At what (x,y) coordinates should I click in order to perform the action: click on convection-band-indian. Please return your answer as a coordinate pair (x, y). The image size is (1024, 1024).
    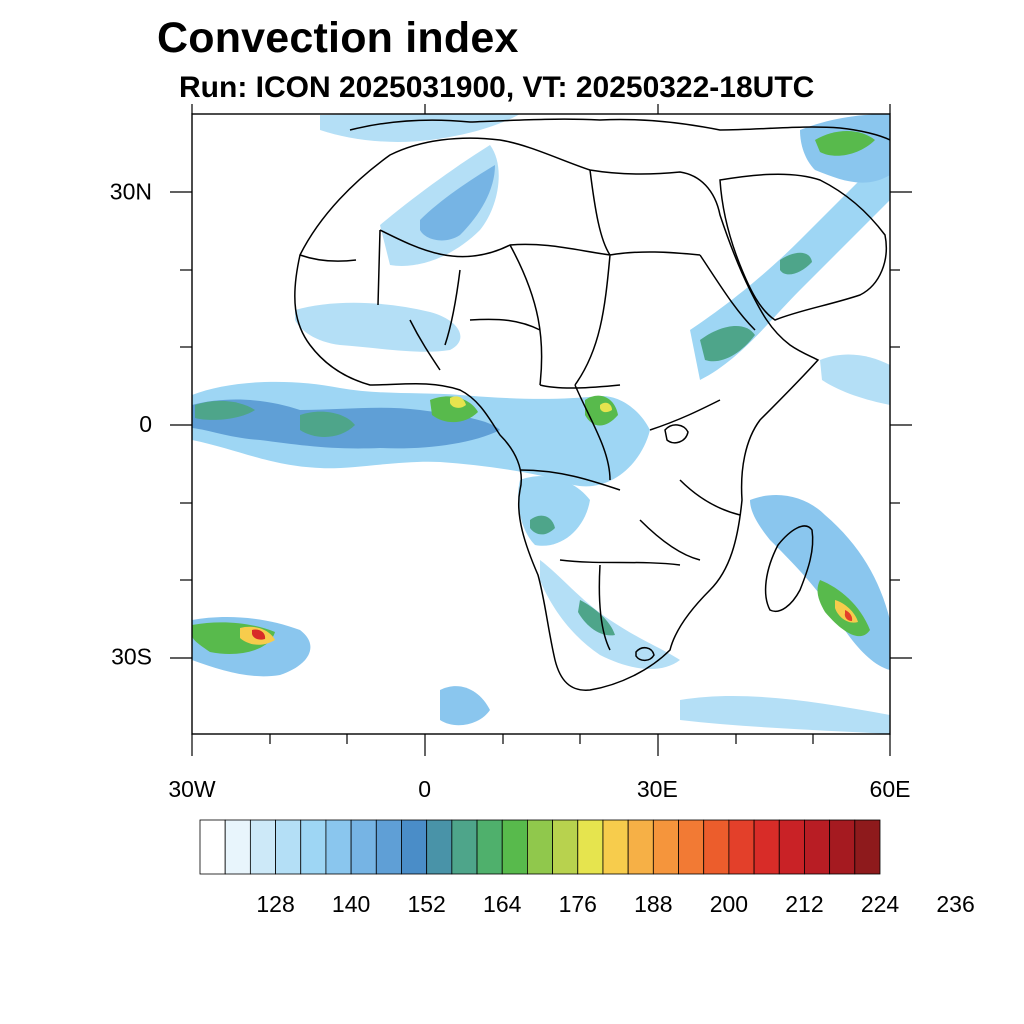
    Looking at the image, I should click on (855, 379).